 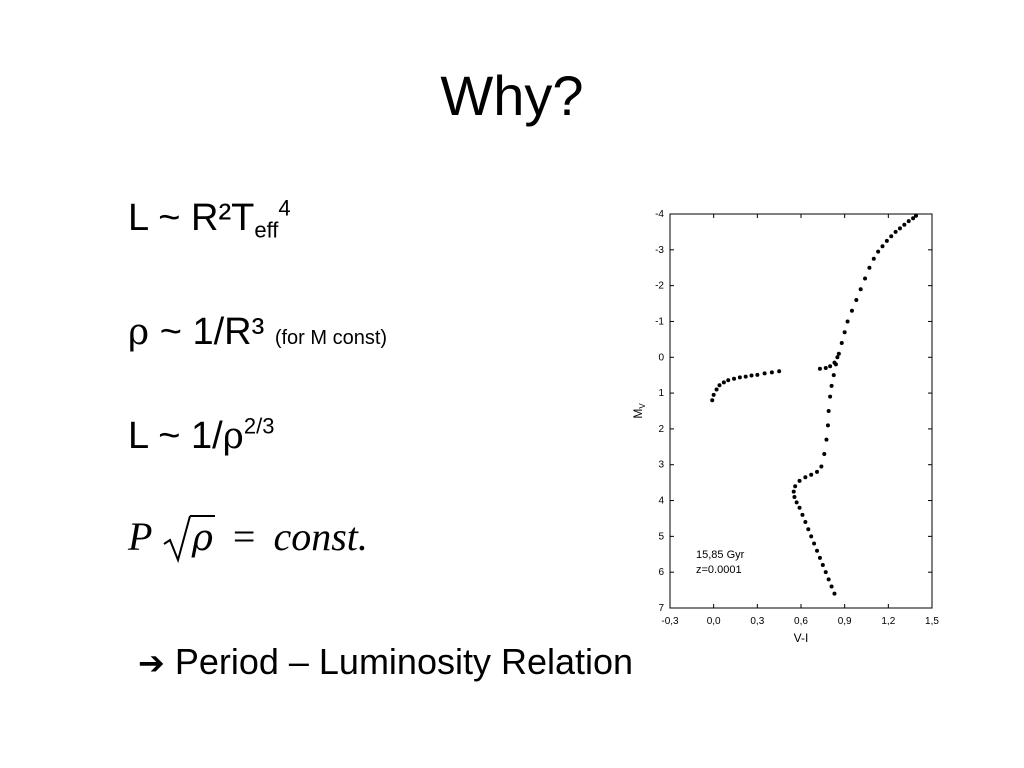 What do you see at coordinates (661, 429) in the screenshot?
I see `y-tick-label: 2` at bounding box center [661, 429].